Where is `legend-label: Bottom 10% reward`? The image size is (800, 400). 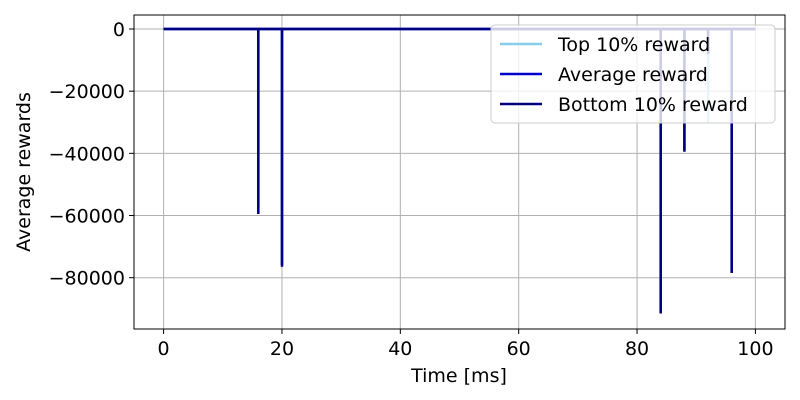 legend-label: Bottom 10% reward is located at coordinates (653, 105).